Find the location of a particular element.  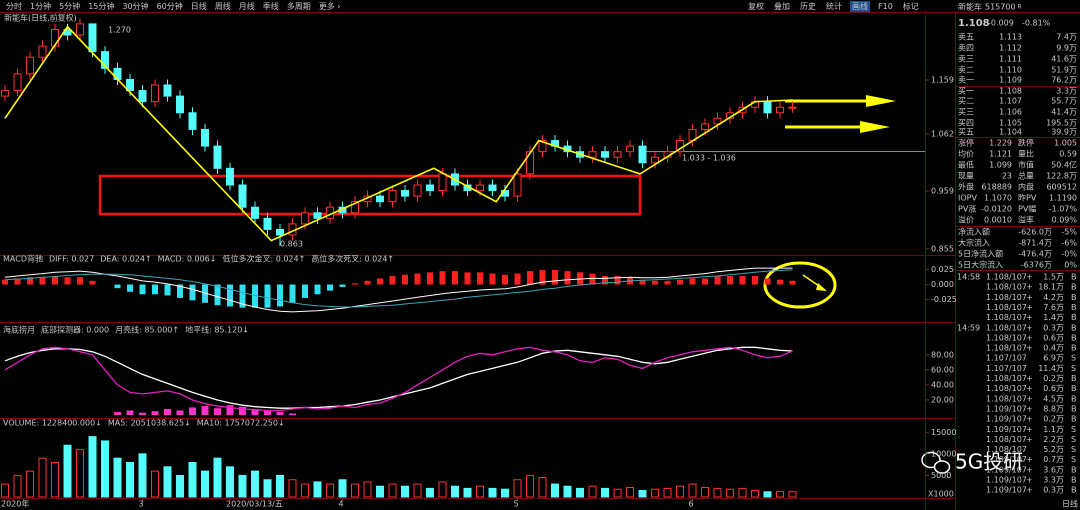

indicator-line is located at coordinates (398, 379).